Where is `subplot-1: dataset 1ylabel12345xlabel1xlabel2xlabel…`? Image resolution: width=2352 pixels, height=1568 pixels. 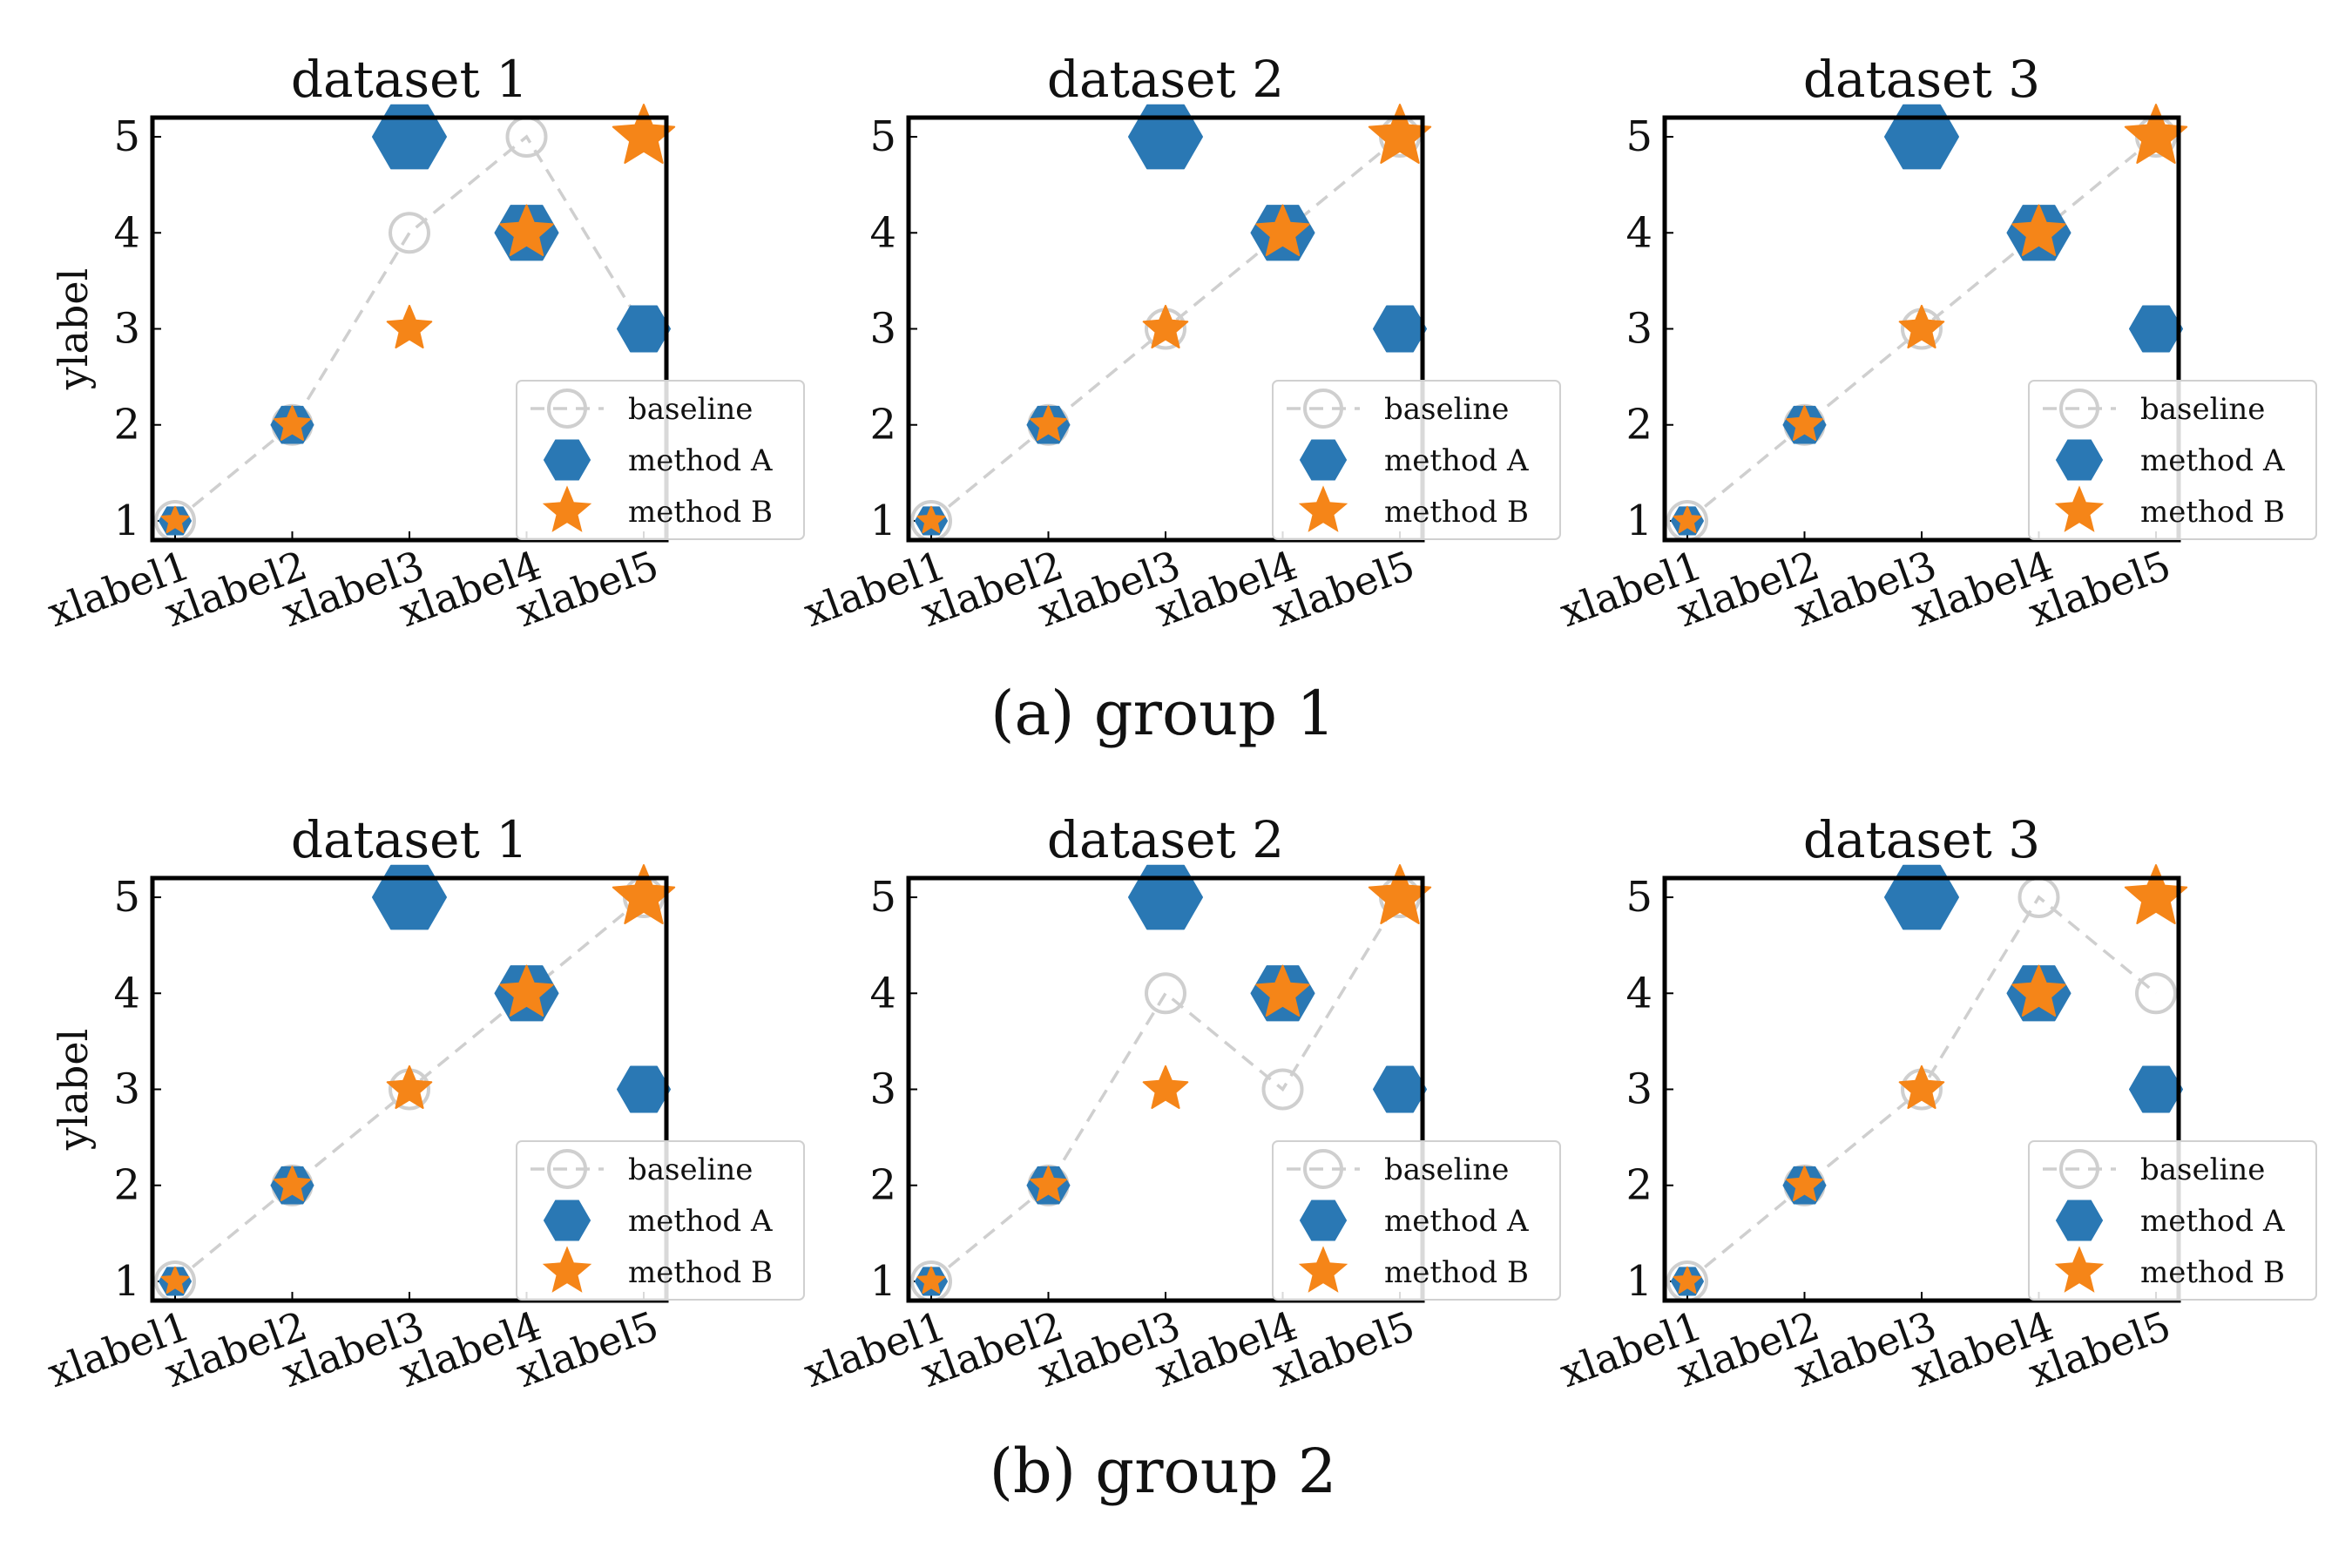
subplot-1: dataset 1ylabel12345xlabel1xlabel2xlabel… is located at coordinates (423, 343).